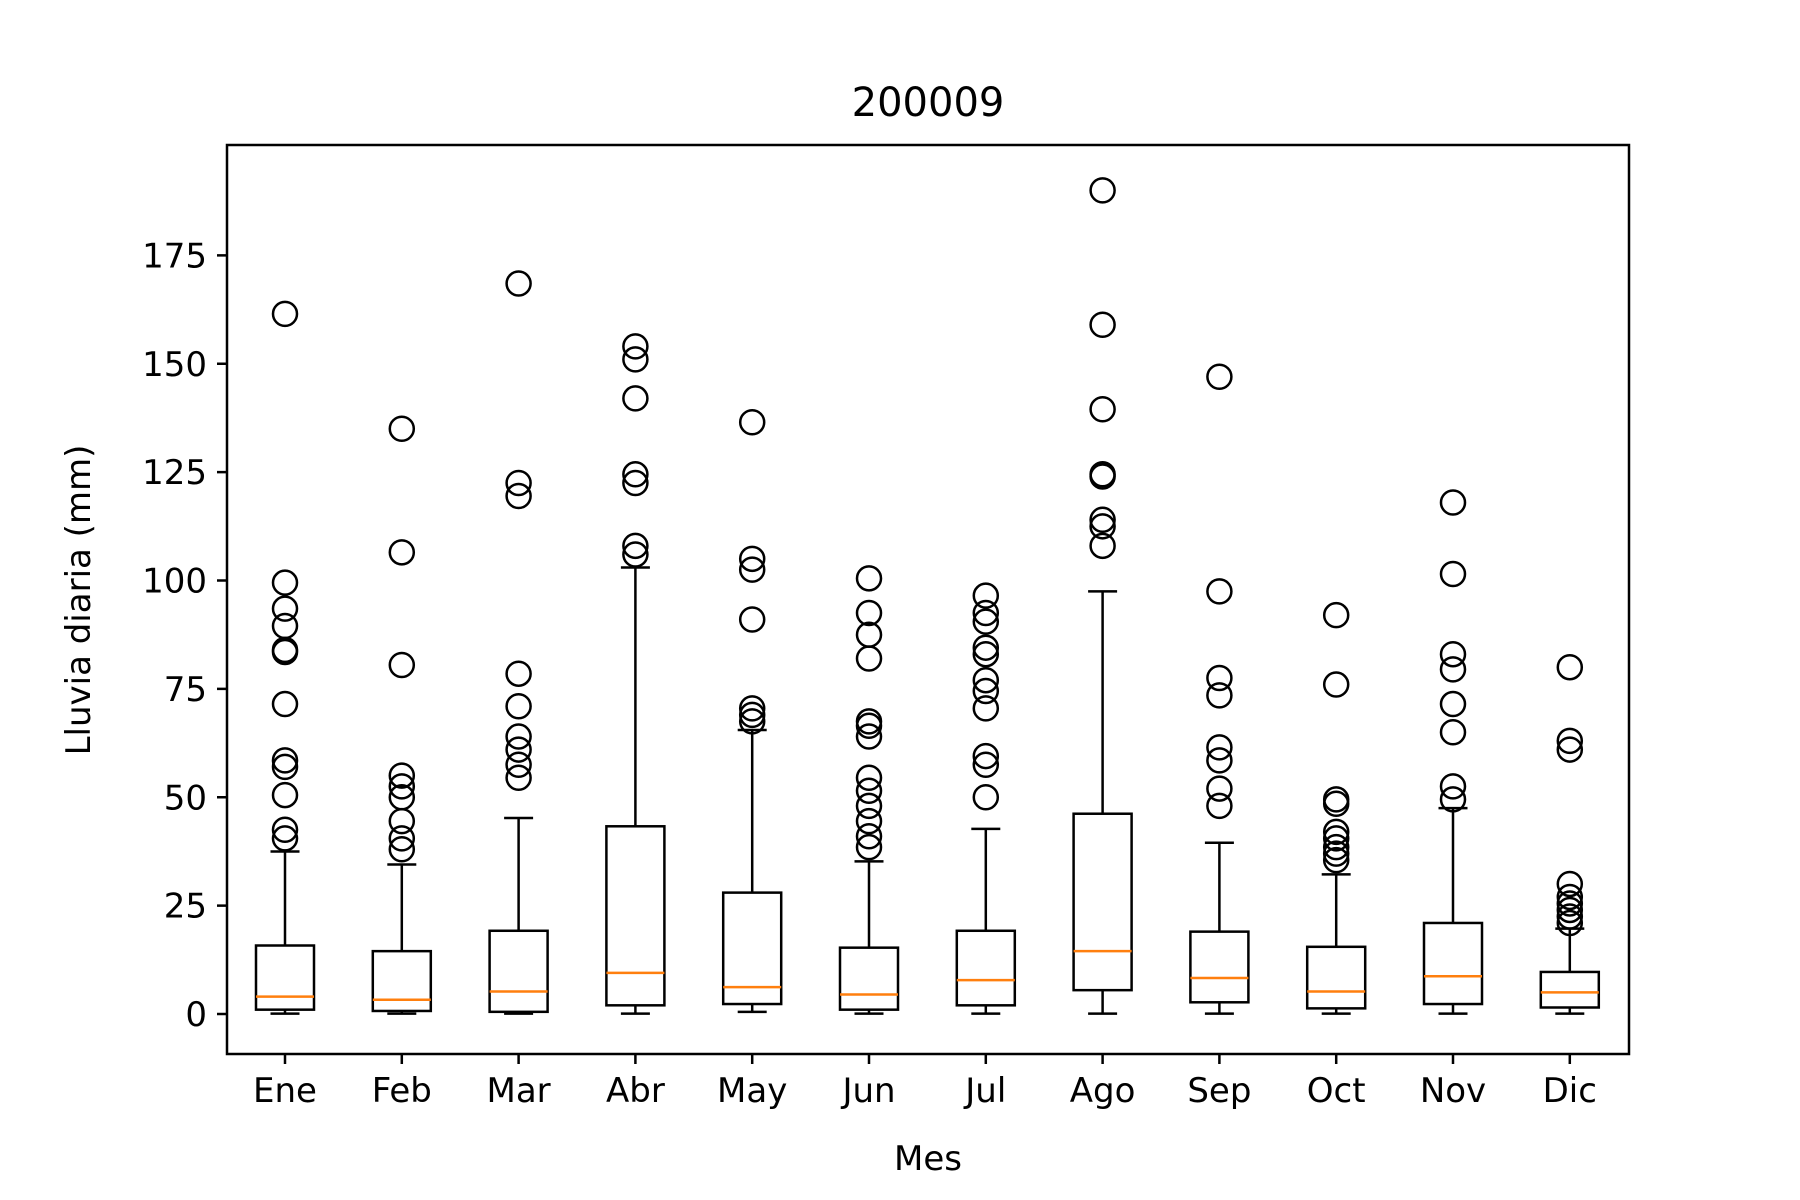  Describe the element at coordinates (1103, 1091) in the screenshot. I see `x-tick-label: Ago` at that location.